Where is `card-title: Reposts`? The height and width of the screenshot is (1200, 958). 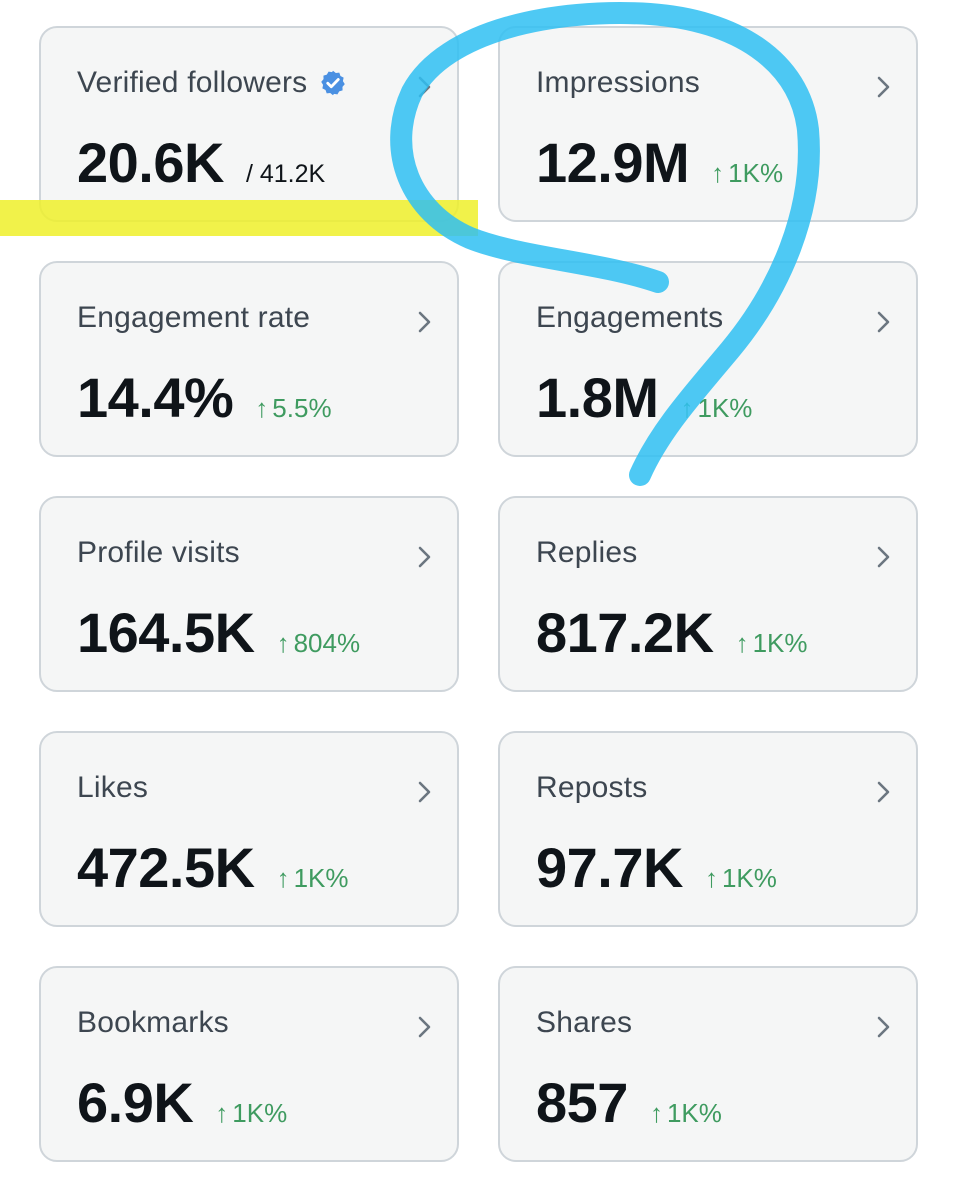
card-title: Reposts is located at coordinates (592, 787).